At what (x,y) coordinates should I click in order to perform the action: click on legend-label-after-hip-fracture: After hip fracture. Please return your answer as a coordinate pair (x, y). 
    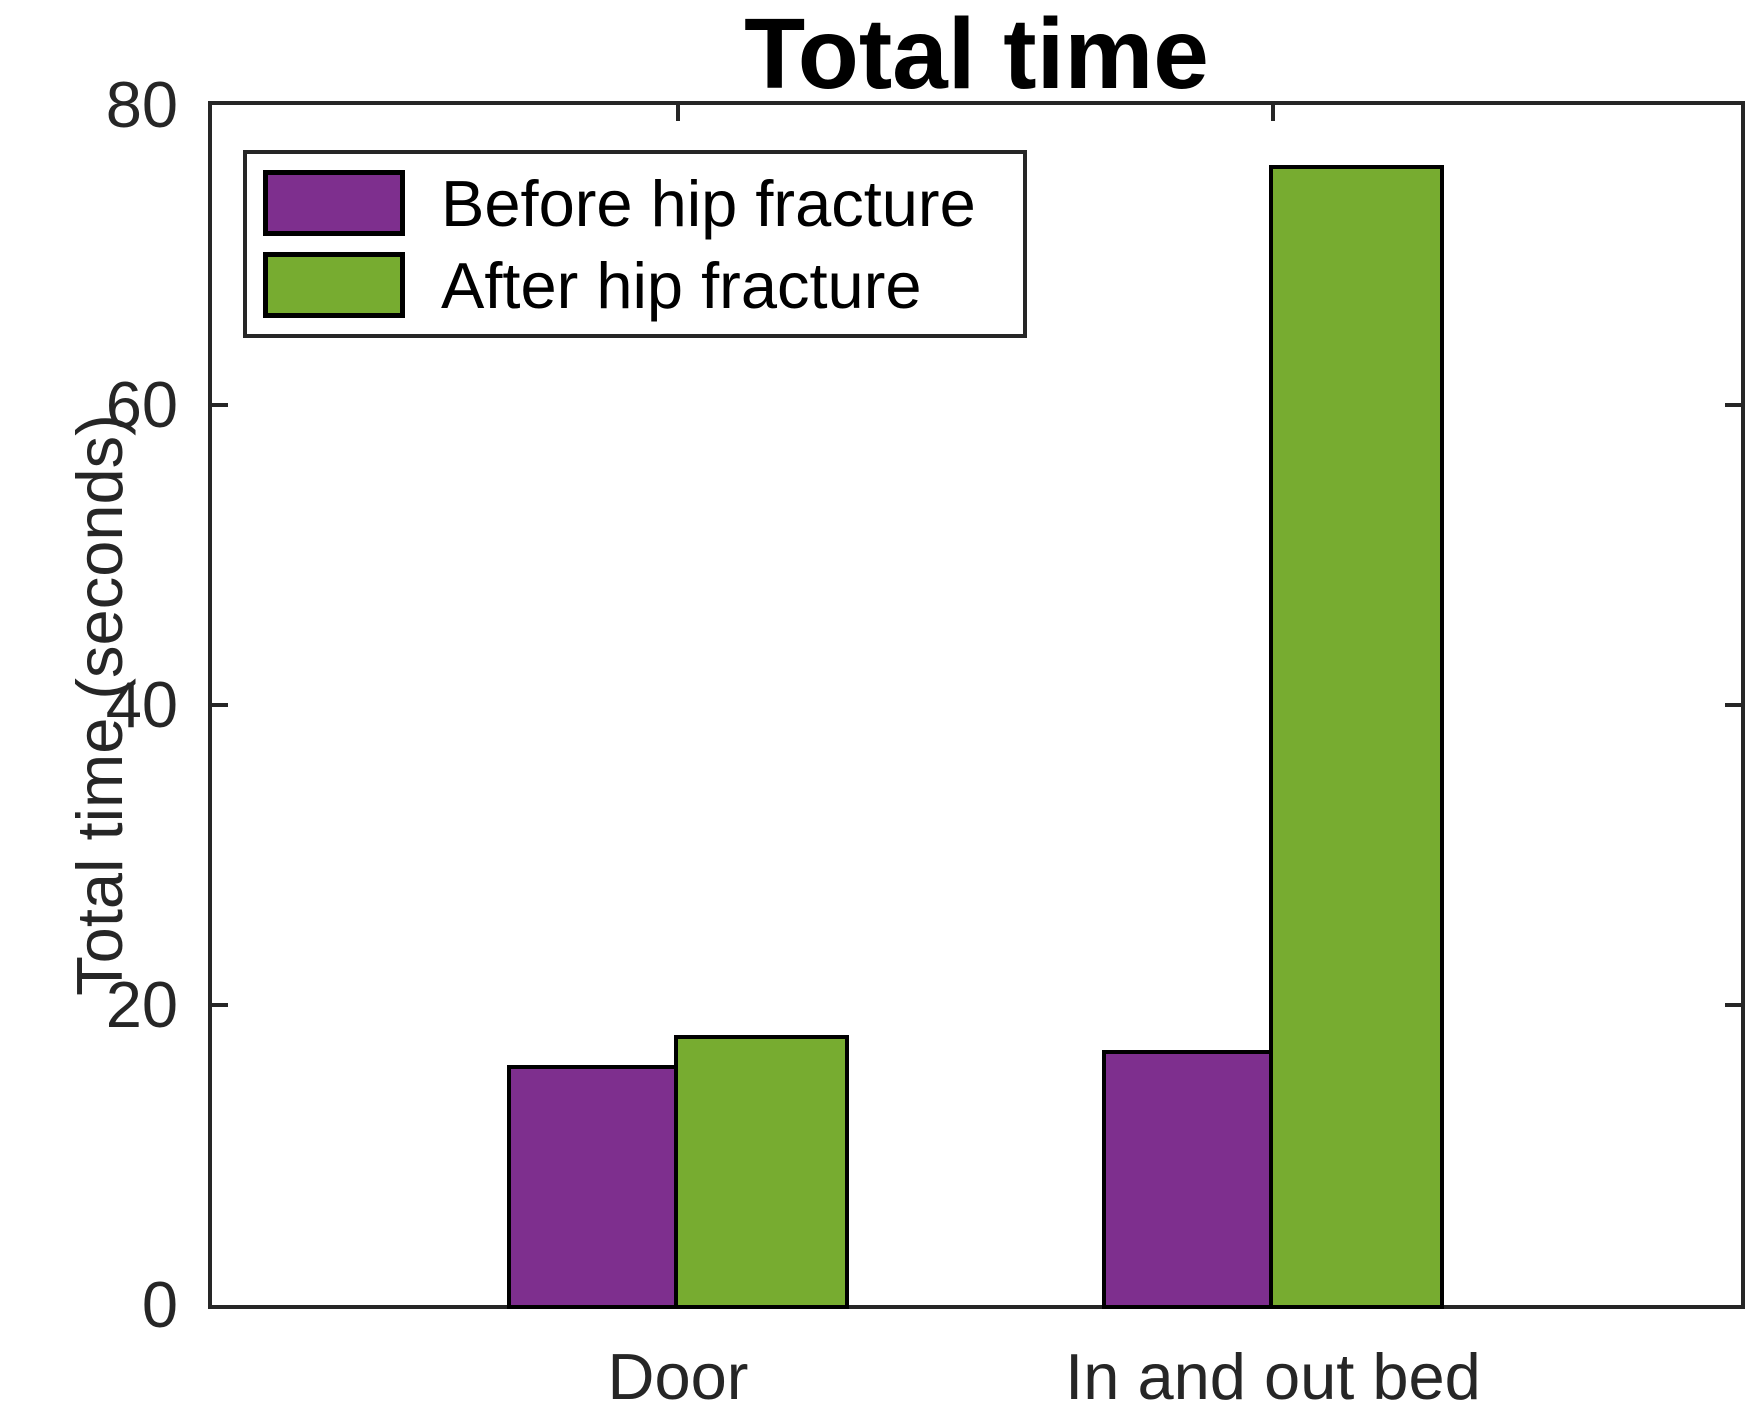
    Looking at the image, I should click on (681, 285).